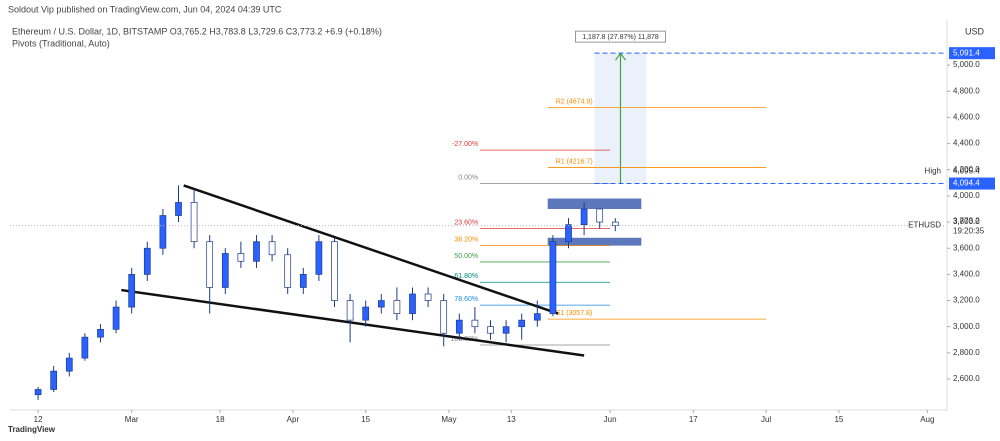  What do you see at coordinates (969, 231) in the screenshot?
I see `countdown: 19:20:35` at bounding box center [969, 231].